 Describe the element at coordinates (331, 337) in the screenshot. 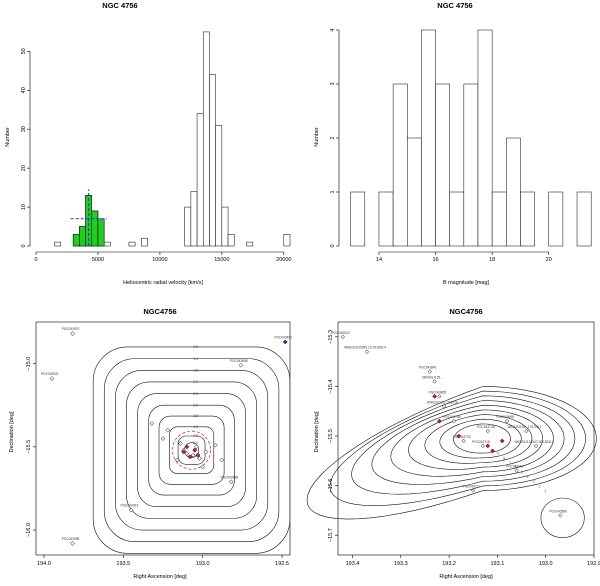

I see `y-tick-label: −15.3` at that location.